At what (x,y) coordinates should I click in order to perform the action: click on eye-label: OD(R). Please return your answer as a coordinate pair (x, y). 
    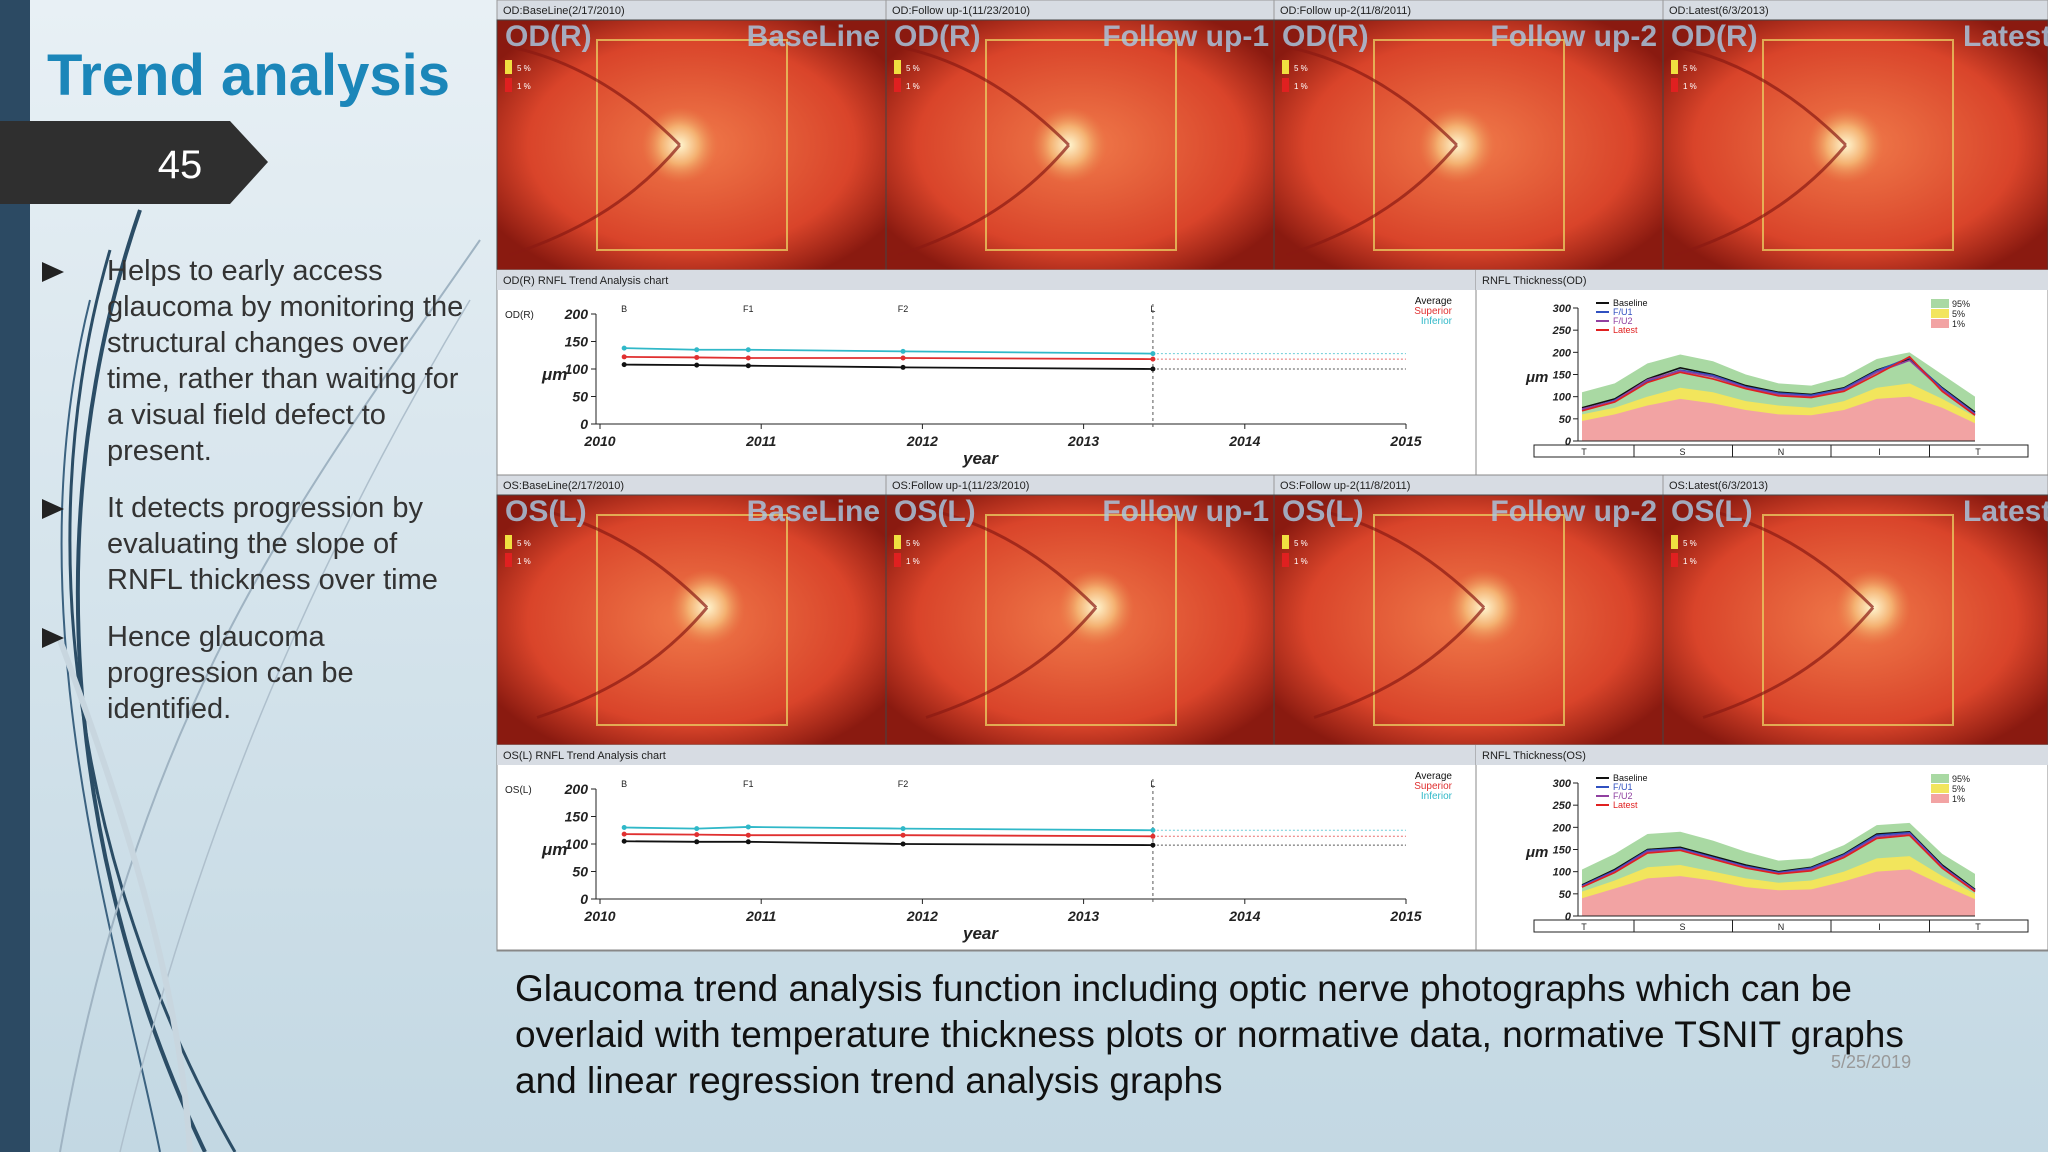
    Looking at the image, I should click on (519, 315).